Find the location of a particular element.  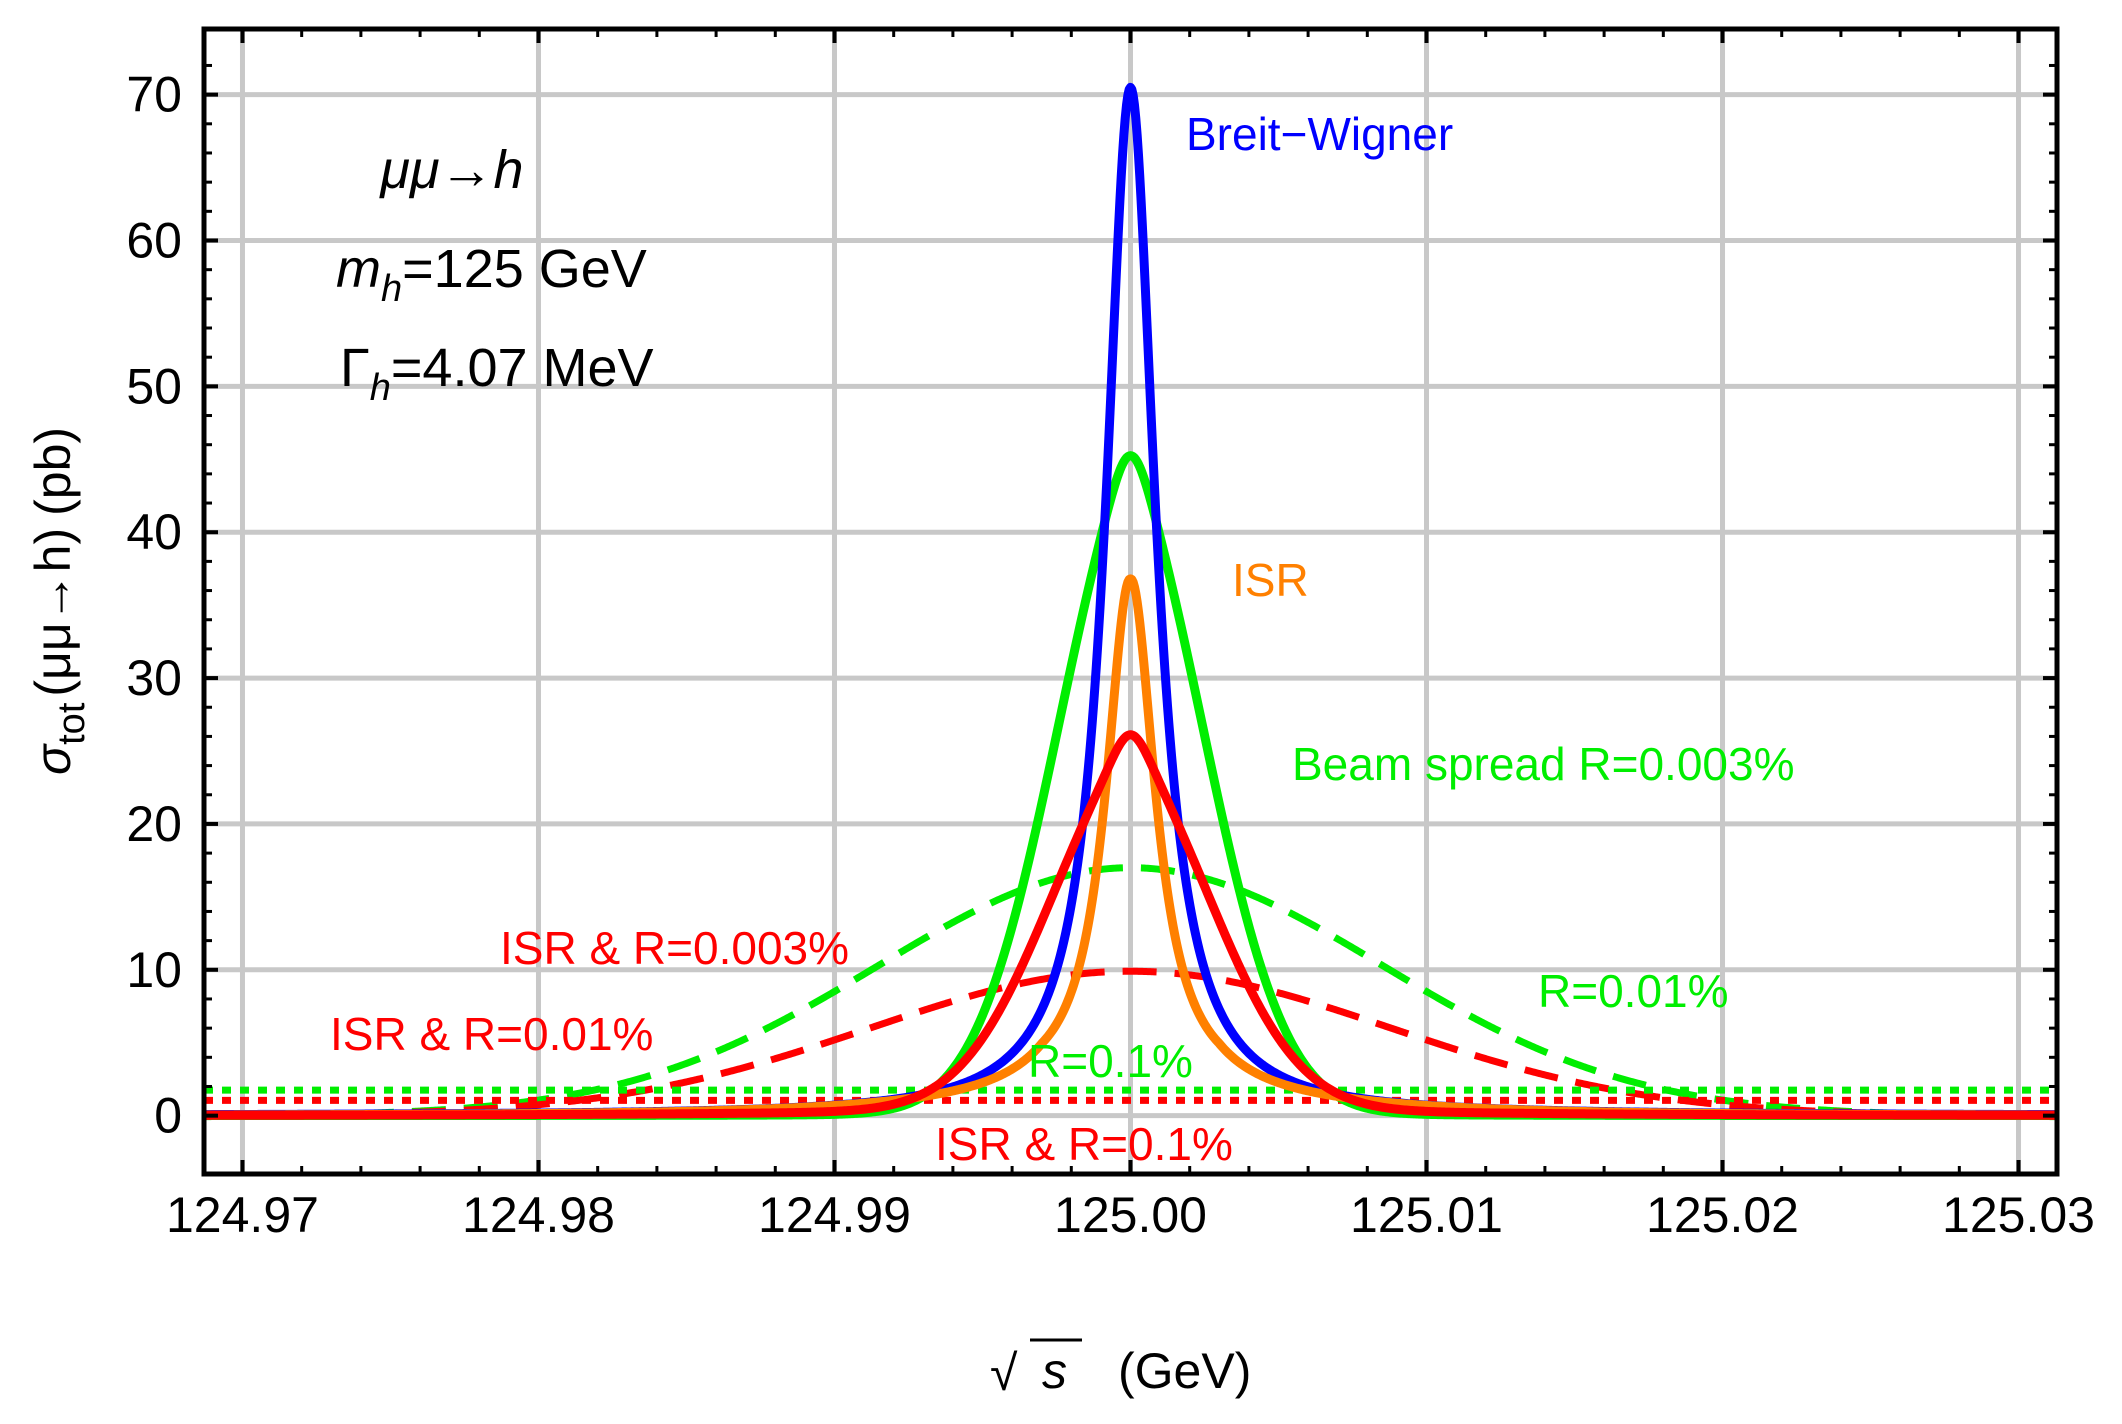

annotation-beam-spread: Beam spread R=0.003% is located at coordinates (1543, 764).